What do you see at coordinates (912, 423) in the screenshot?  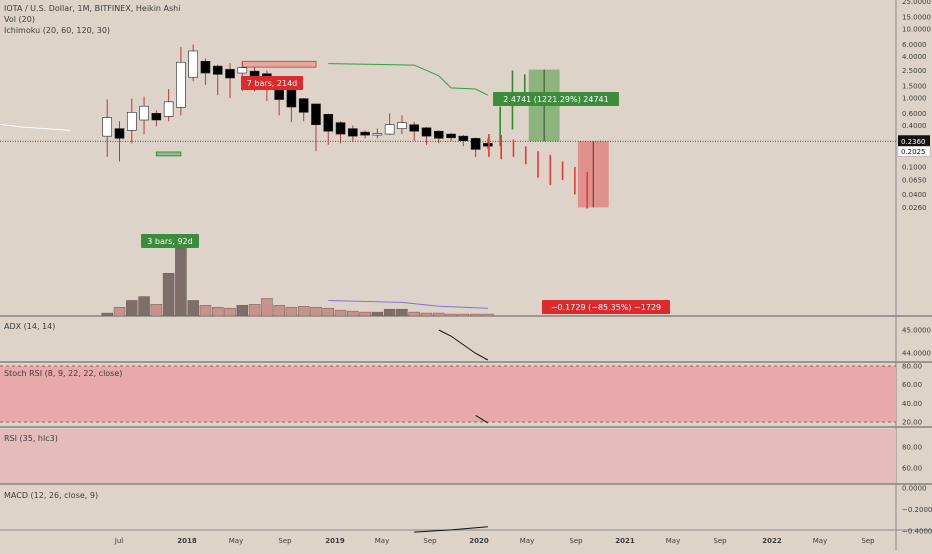 I see `stoch-tick-label: 20.00` at bounding box center [912, 423].